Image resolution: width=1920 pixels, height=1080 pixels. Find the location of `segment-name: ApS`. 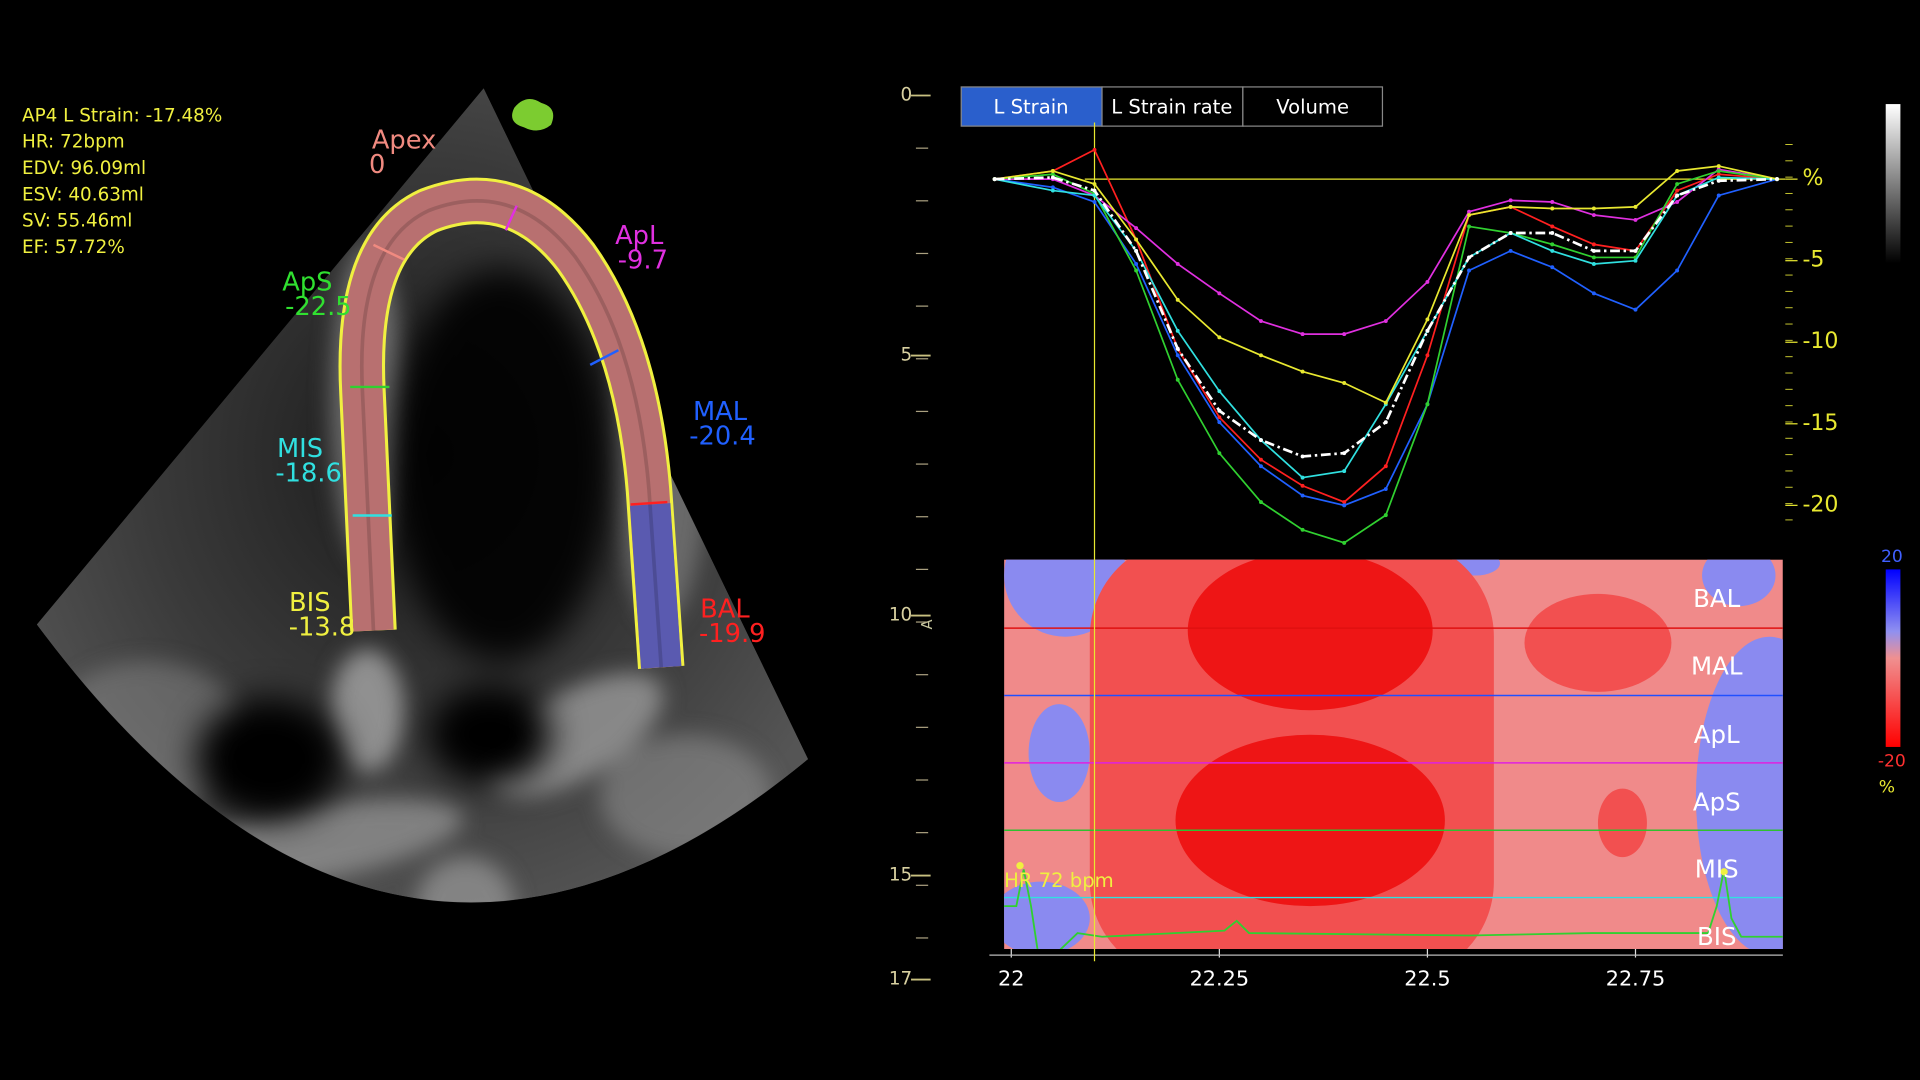

segment-name: ApS is located at coordinates (307, 282).